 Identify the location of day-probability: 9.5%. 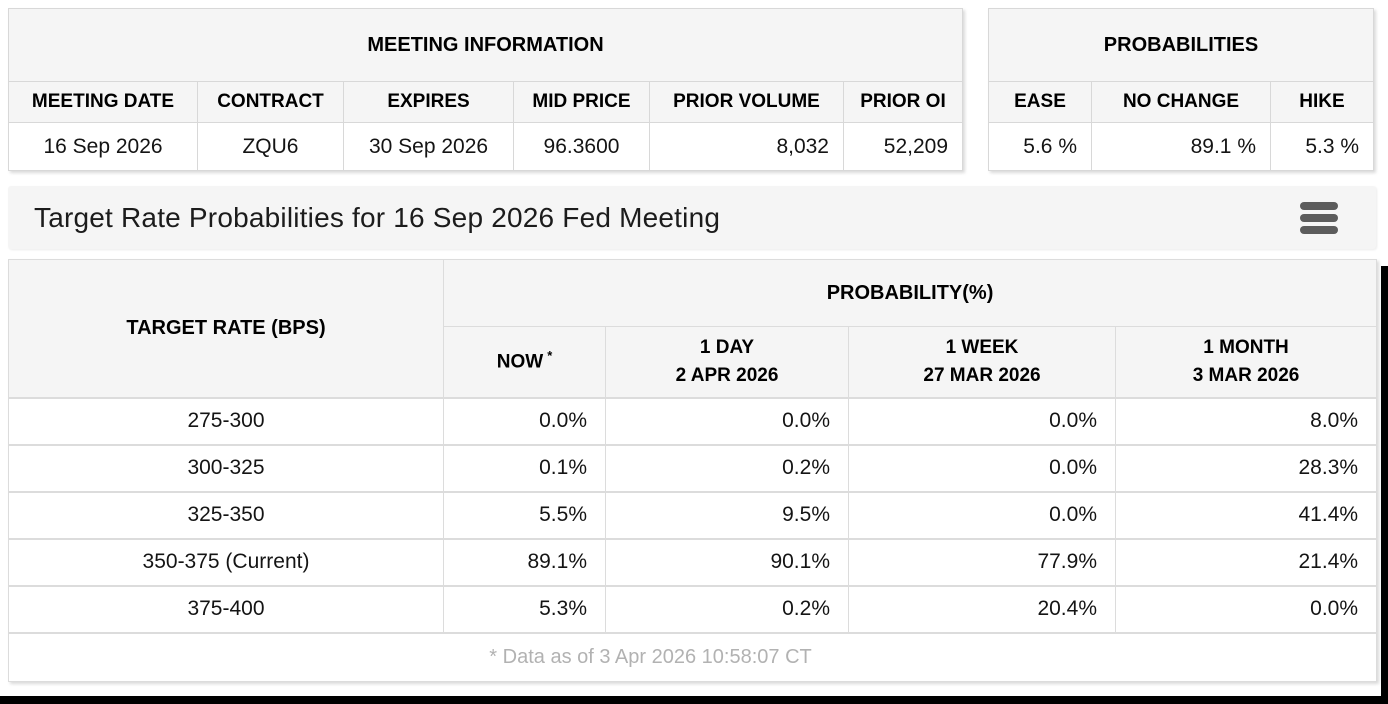
(727, 514).